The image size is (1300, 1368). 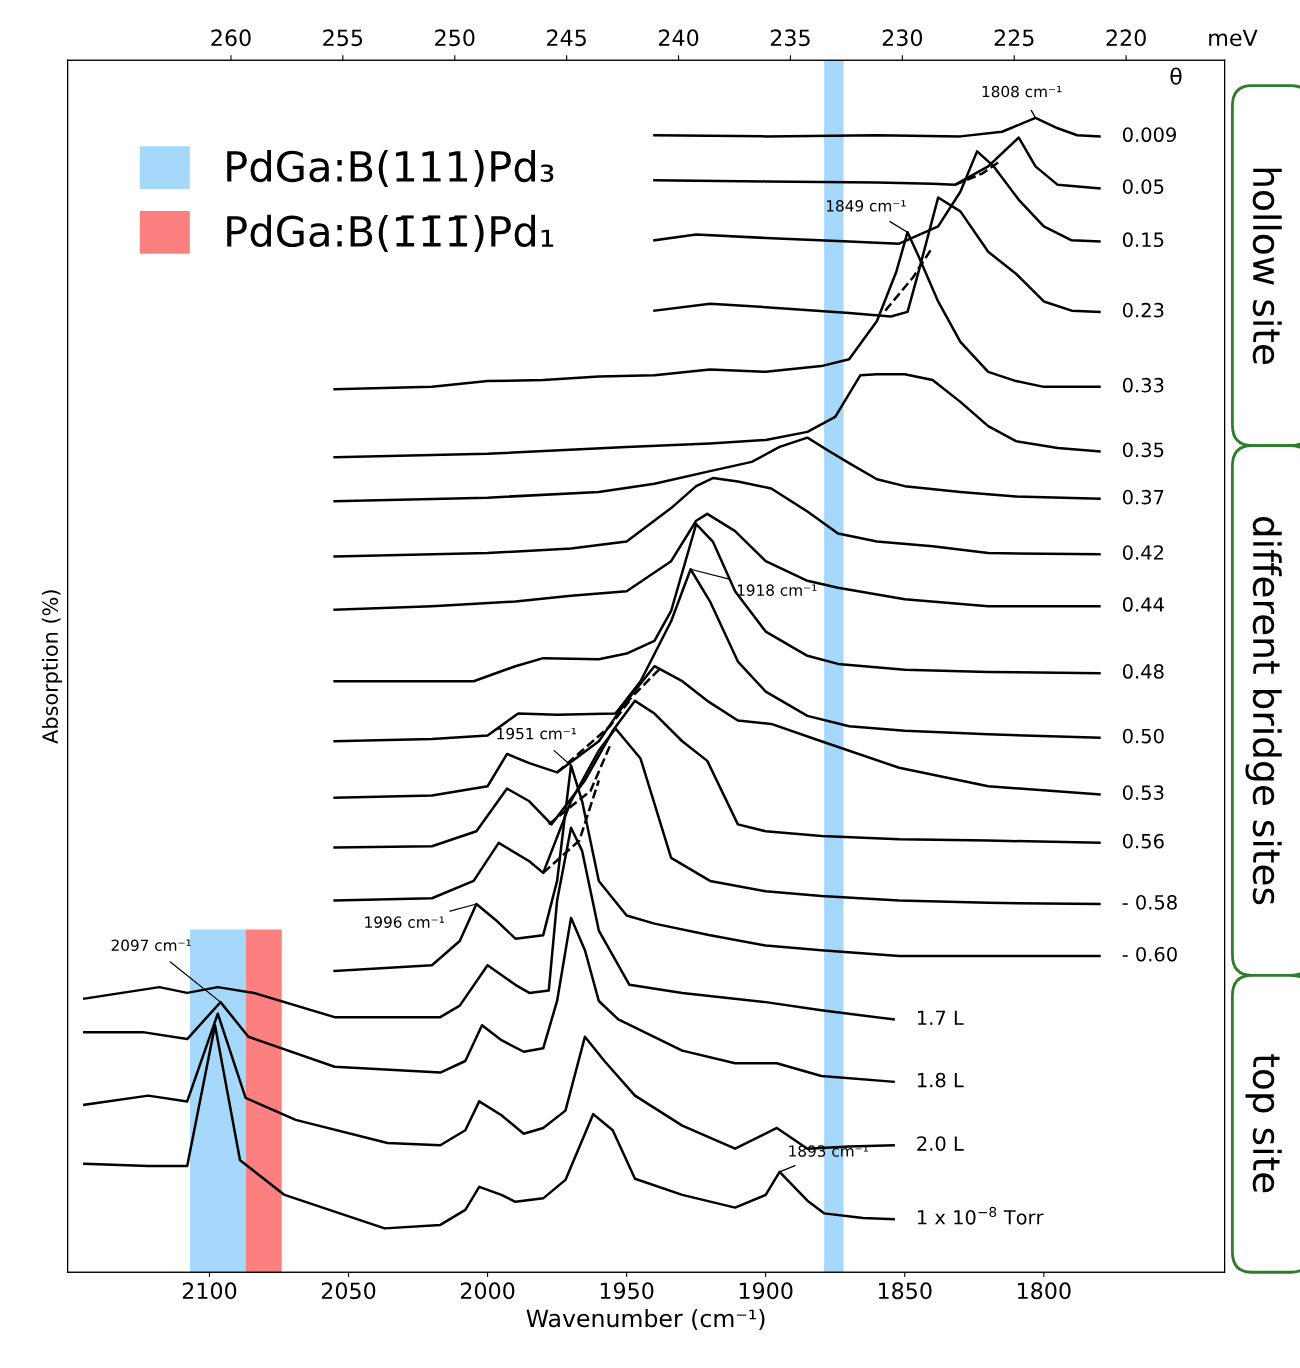 I want to click on series-label: 0.15, so click(x=1143, y=240).